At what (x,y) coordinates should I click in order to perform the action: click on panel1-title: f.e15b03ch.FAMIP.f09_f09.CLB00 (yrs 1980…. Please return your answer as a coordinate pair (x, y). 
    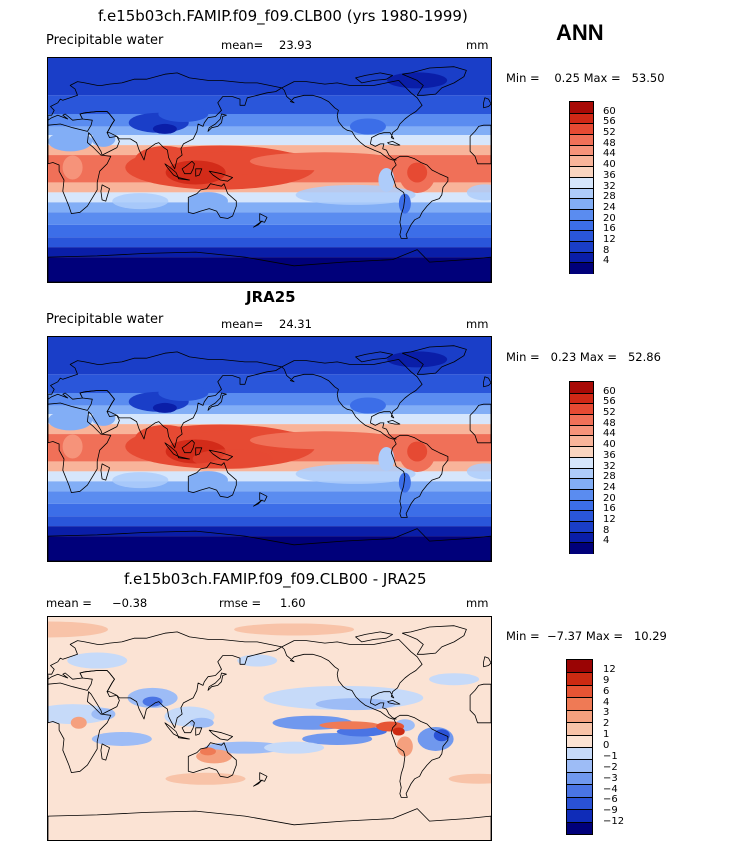
    Looking at the image, I should click on (283, 16).